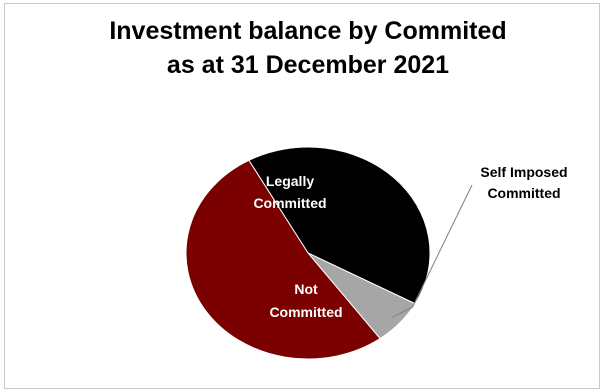 The width and height of the screenshot is (608, 392). What do you see at coordinates (523, 182) in the screenshot?
I see `pie-label-self-imposed-committed: Self Imposed Committed` at bounding box center [523, 182].